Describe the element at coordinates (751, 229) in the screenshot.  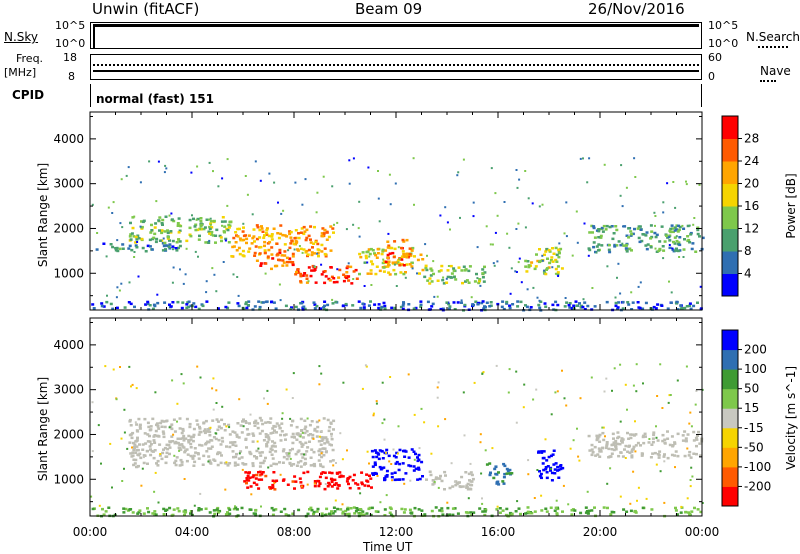
I see `colorbar-tick-label: 12` at that location.